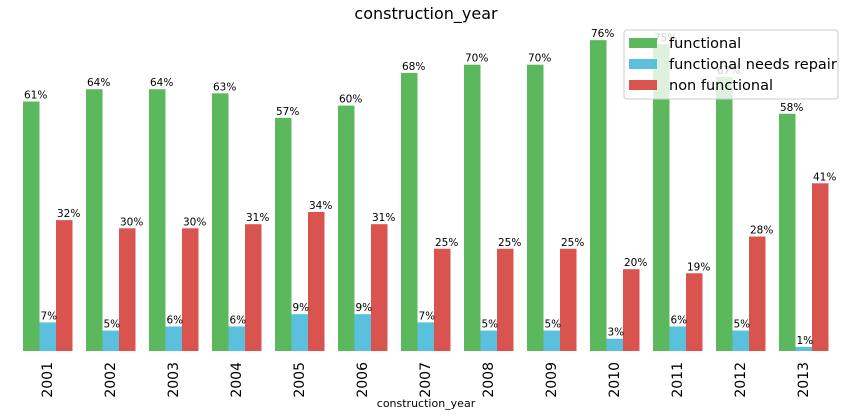 The width and height of the screenshot is (851, 415). I want to click on data-label-functional-2010: 76%, so click(602, 34).